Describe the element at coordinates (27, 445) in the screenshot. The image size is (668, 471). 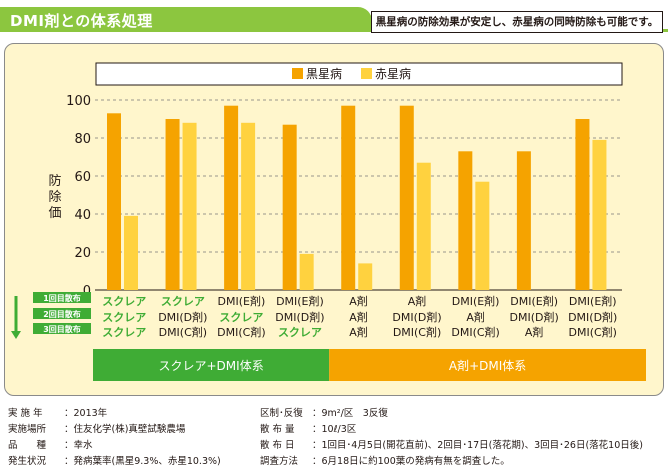
I see `footer-key: 品 種` at that location.